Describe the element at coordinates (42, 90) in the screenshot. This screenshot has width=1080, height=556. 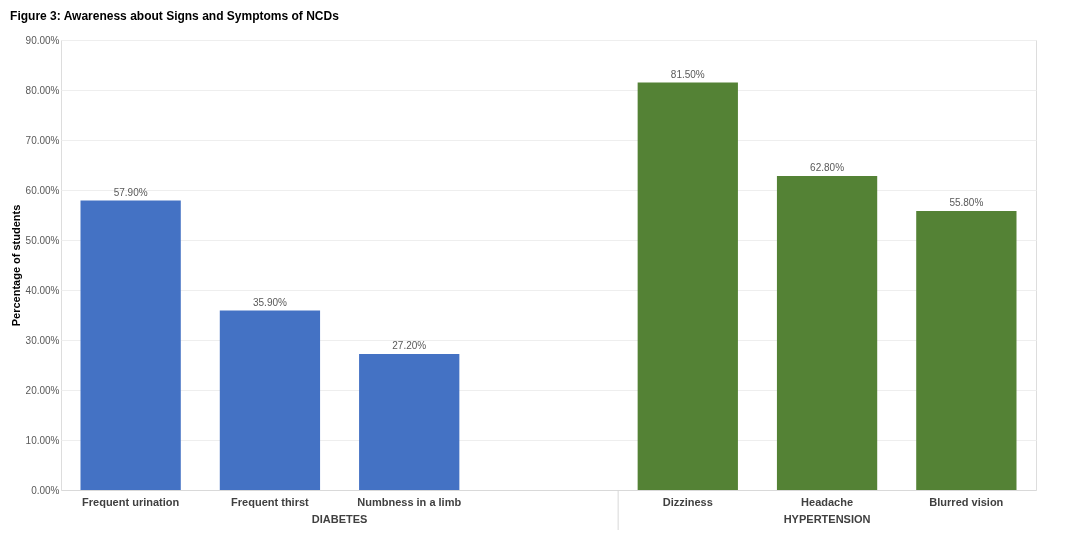
I see `y-tick-label: 80.00%` at that location.